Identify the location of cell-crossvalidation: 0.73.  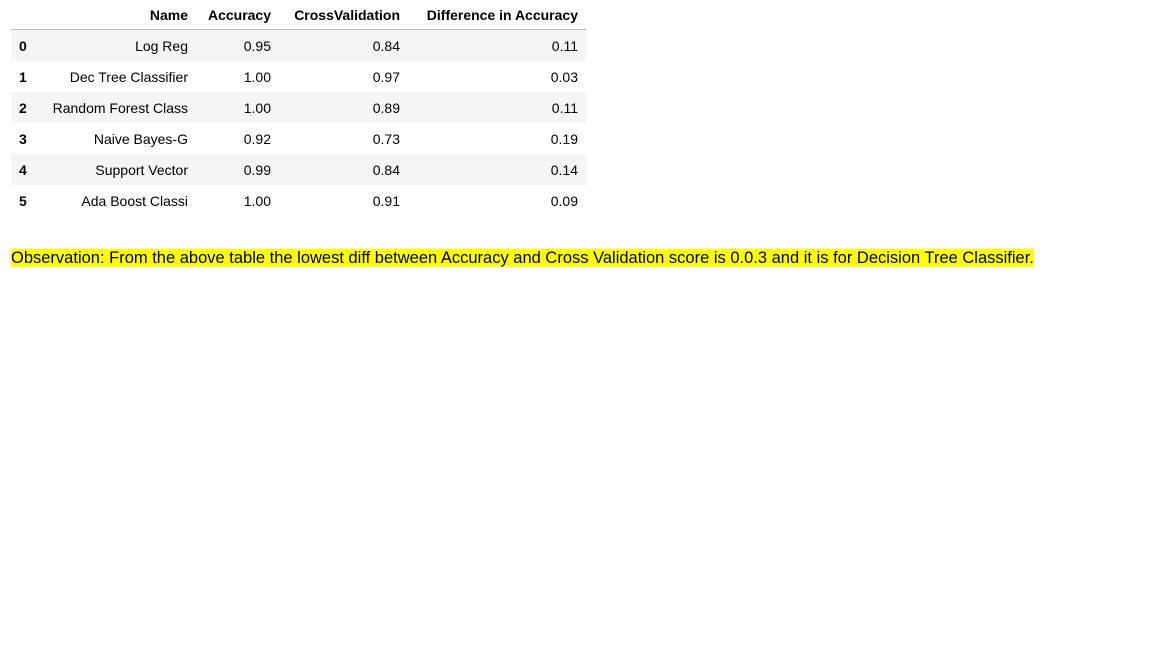
(386, 138).